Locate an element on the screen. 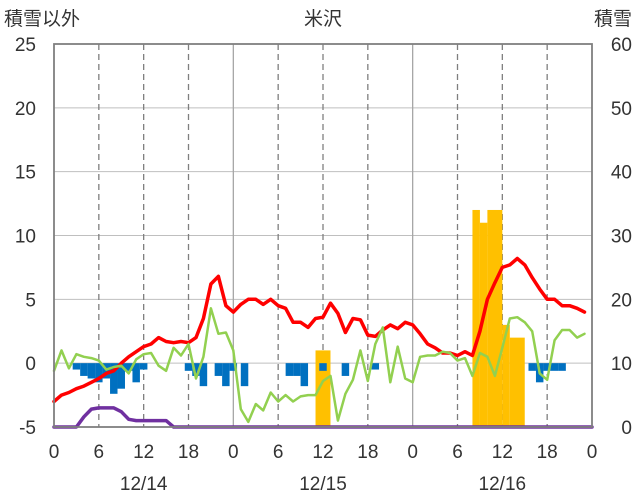 The width and height of the screenshot is (636, 501). left-tick-label: 25 is located at coordinates (25, 45).